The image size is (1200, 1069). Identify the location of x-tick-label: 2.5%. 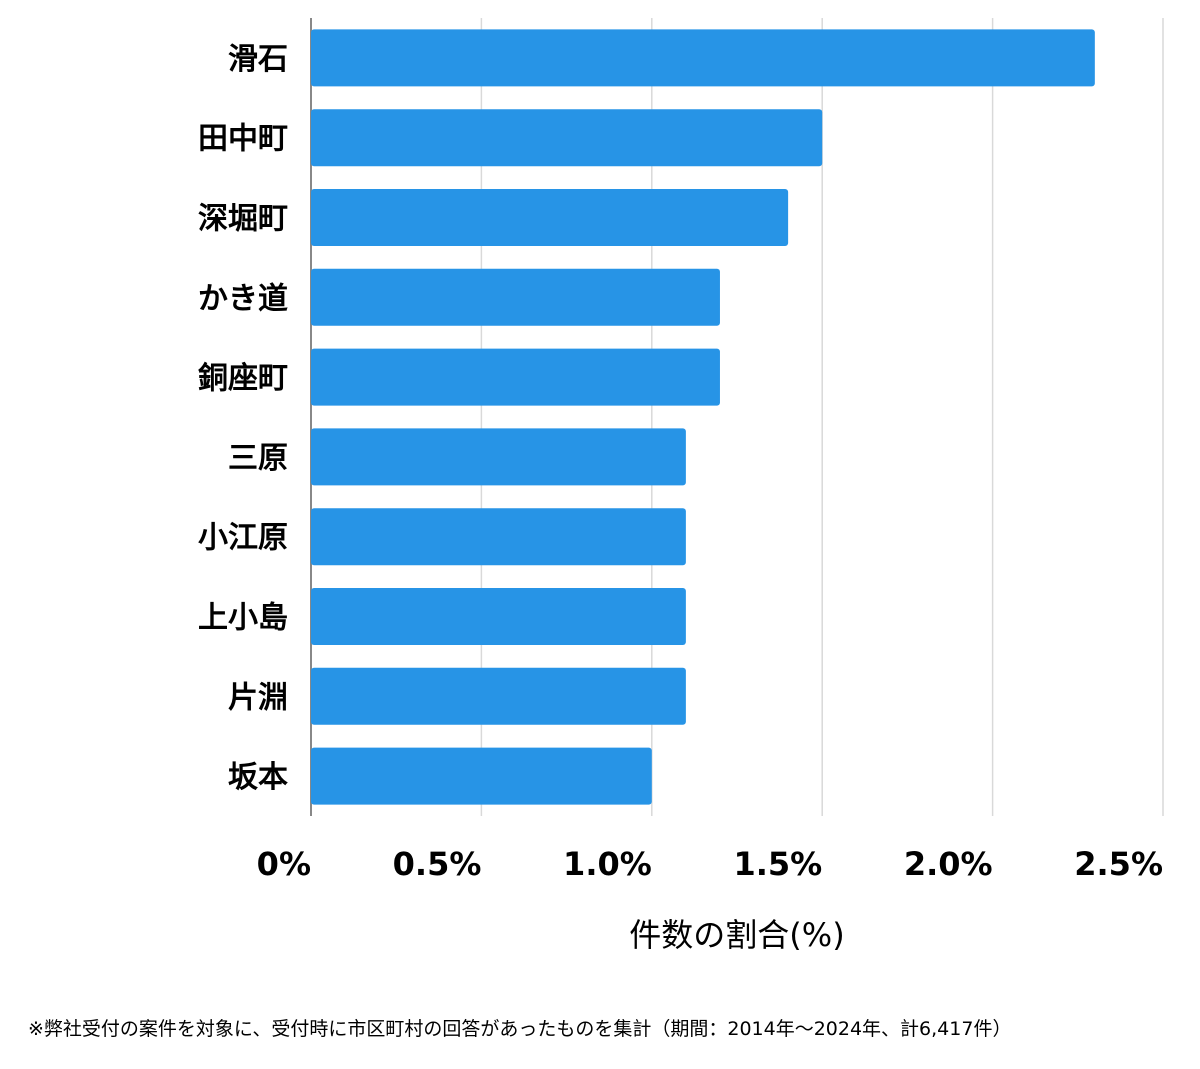
(1118, 864).